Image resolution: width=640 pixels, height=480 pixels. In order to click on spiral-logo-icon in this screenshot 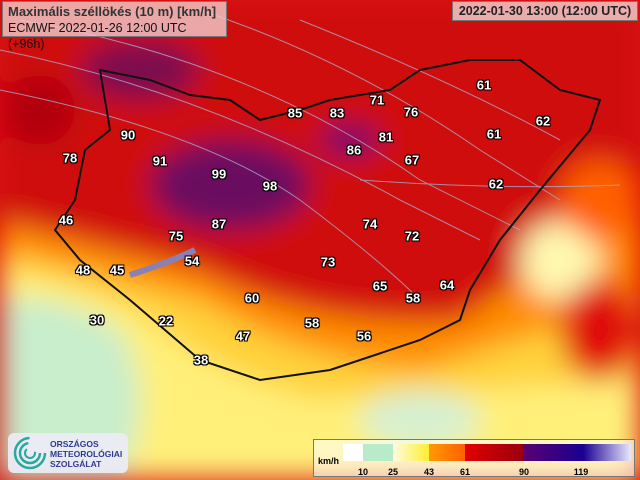, I will do `click(30, 453)`.